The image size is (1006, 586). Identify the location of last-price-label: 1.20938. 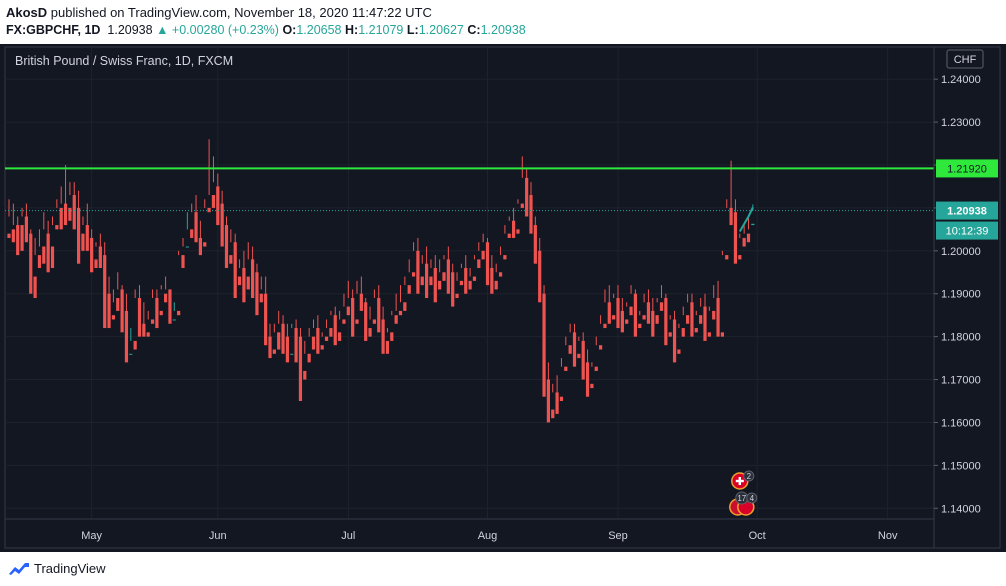
(967, 212).